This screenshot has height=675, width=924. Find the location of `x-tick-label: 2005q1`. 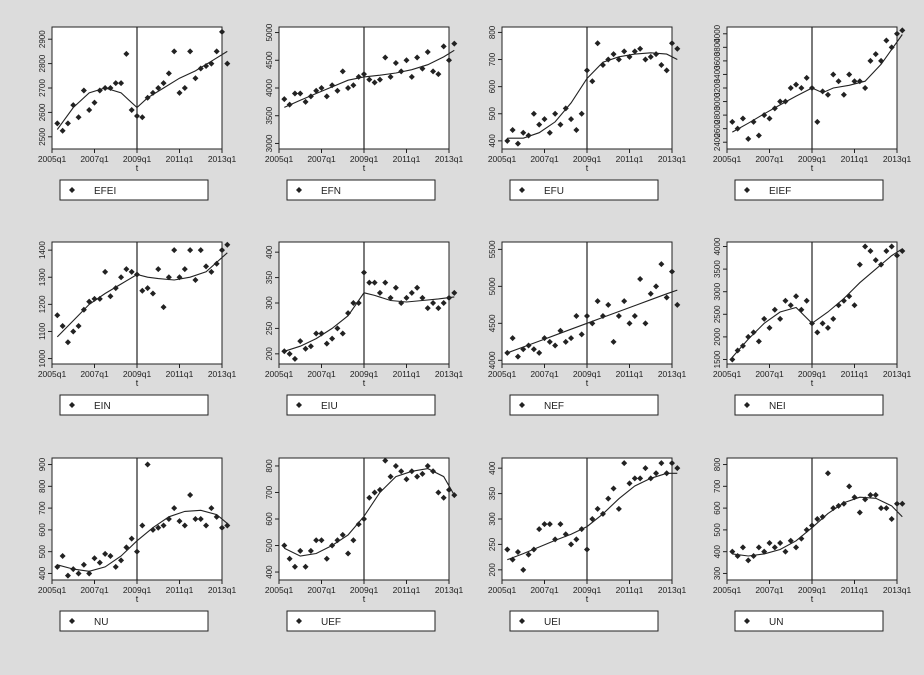

x-tick-label: 2005q1 is located at coordinates (502, 590).